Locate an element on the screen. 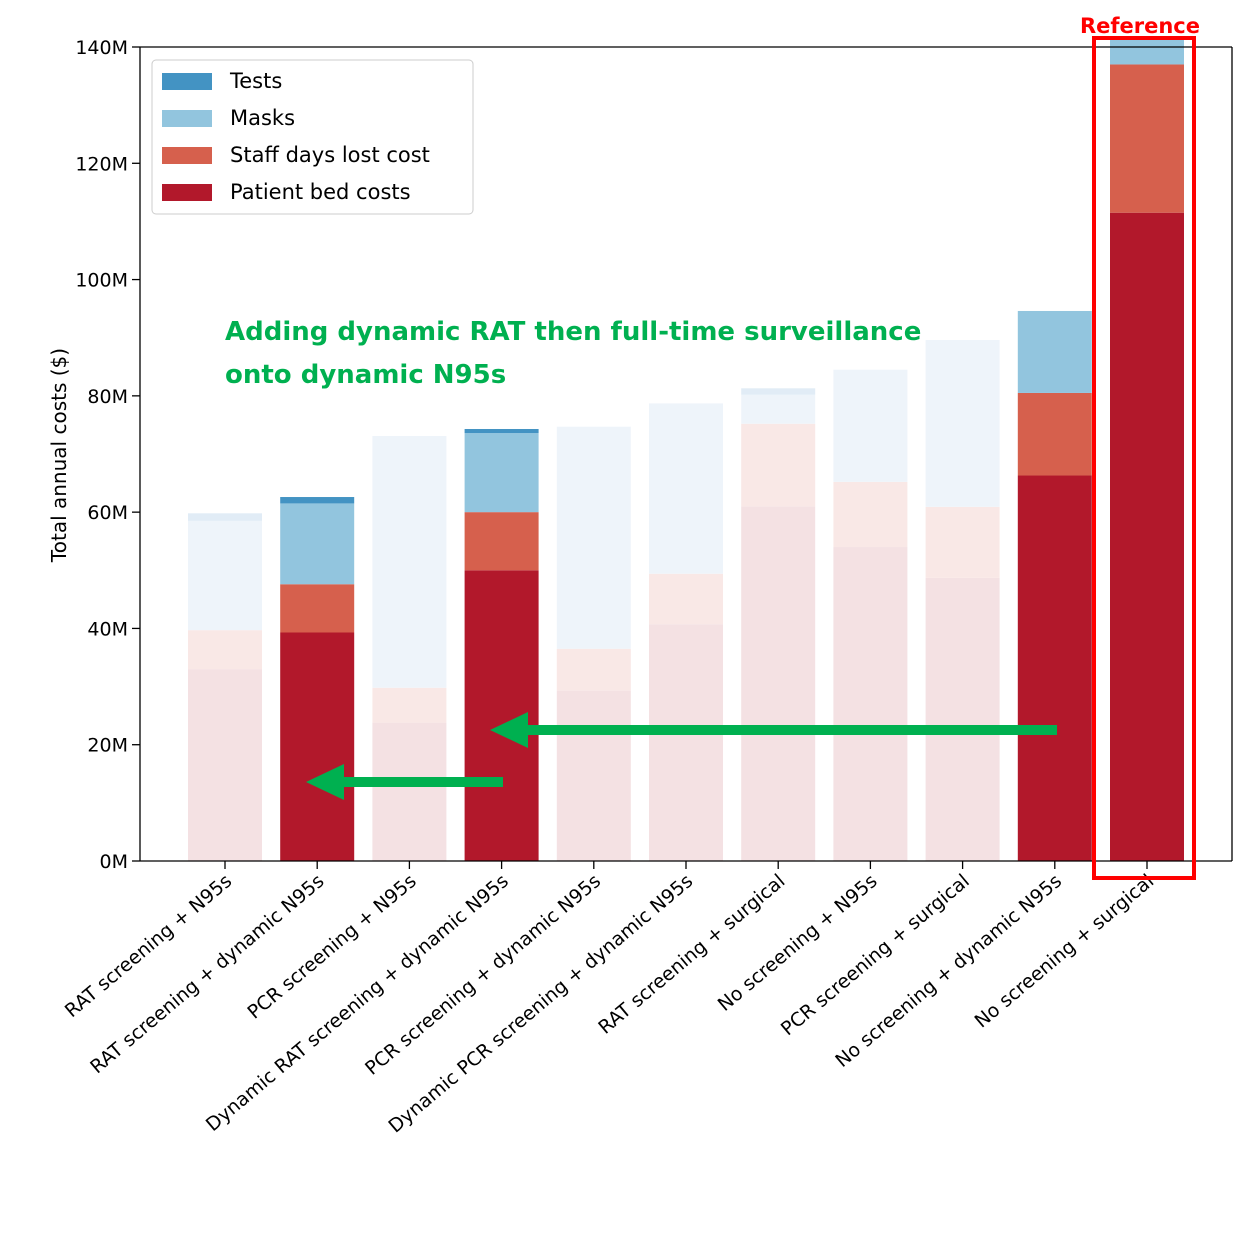 This screenshot has width=1245, height=1244. x-tick-label-8: PCR screening + surgical is located at coordinates (875, 955).